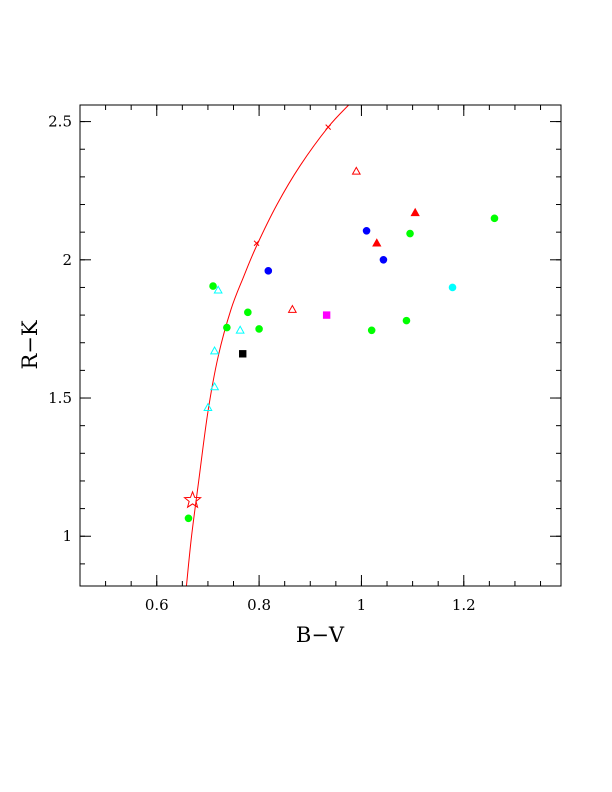 Image resolution: width=612 pixels, height=792 pixels. What do you see at coordinates (362, 605) in the screenshot?
I see `x-tick-label: 1` at bounding box center [362, 605].